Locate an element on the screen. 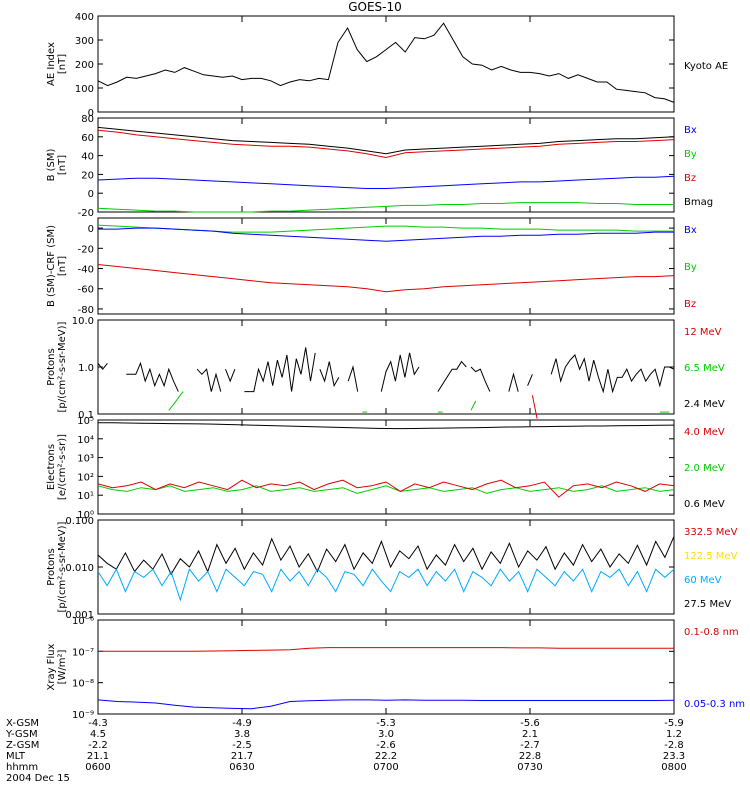 Image resolution: width=750 pixels, height=800 pixels. y-tick-label: 10⁻⁶ is located at coordinates (83, 621).